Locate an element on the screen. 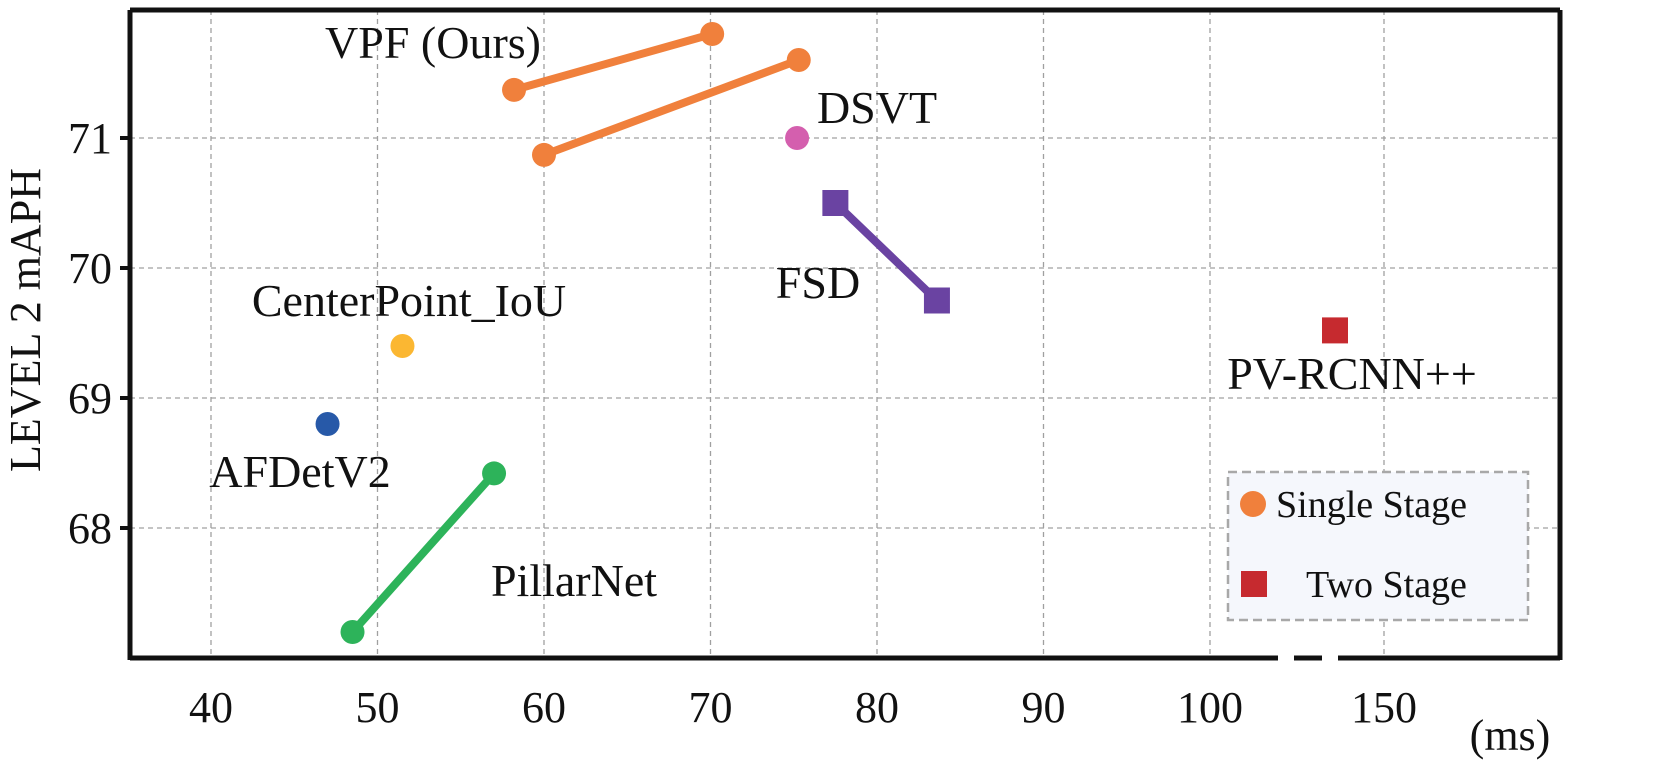  y-tick-label: 70 is located at coordinates (90, 268).